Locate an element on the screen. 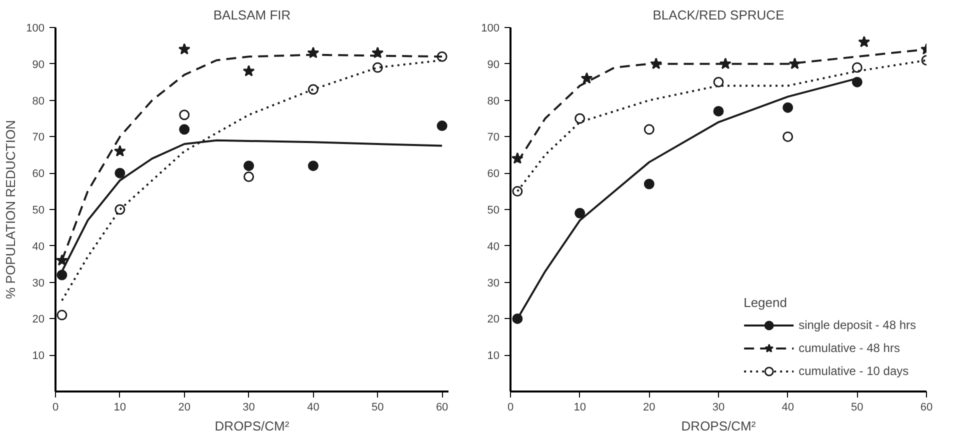 The width and height of the screenshot is (964, 440). legend-label: cumulative - 10 days is located at coordinates (853, 371).